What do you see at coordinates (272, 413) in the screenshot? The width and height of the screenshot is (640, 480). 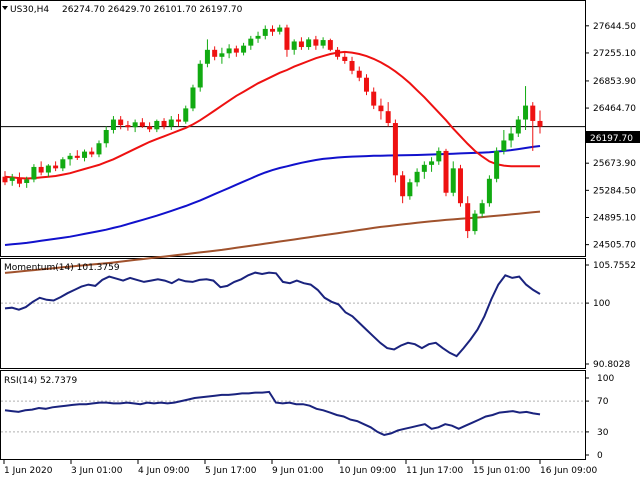 I see `rsi-line` at bounding box center [272, 413].